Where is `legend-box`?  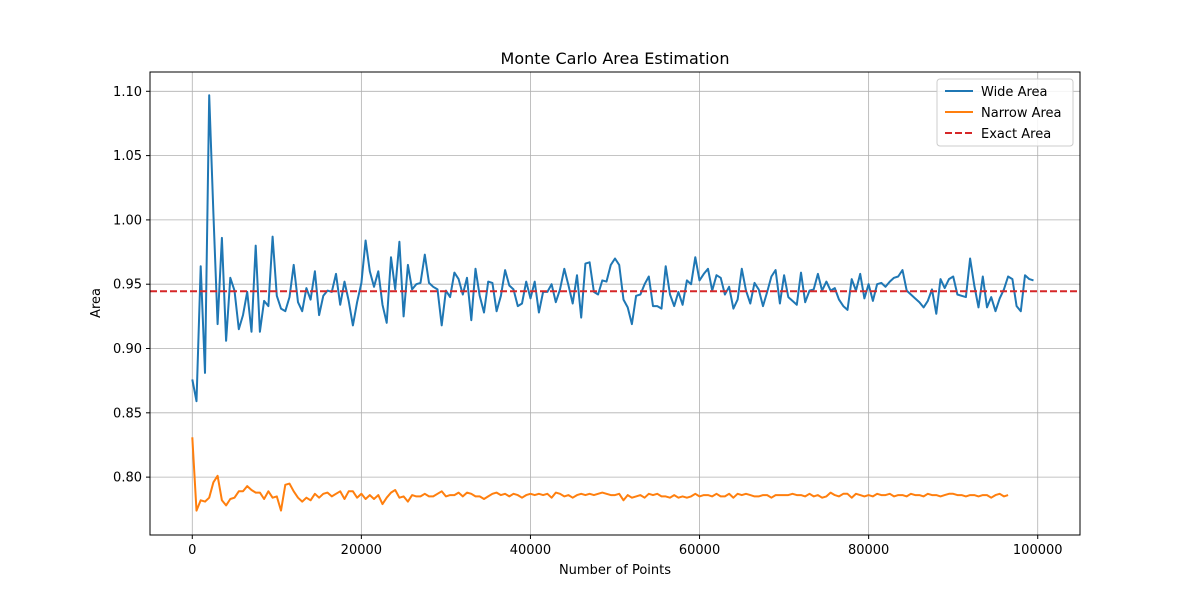
legend-box is located at coordinates (1005, 112).